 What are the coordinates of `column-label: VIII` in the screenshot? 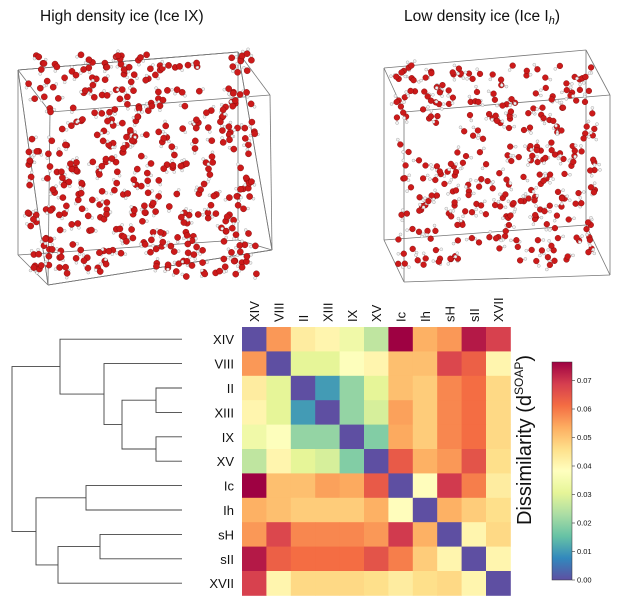 It's located at (279, 312).